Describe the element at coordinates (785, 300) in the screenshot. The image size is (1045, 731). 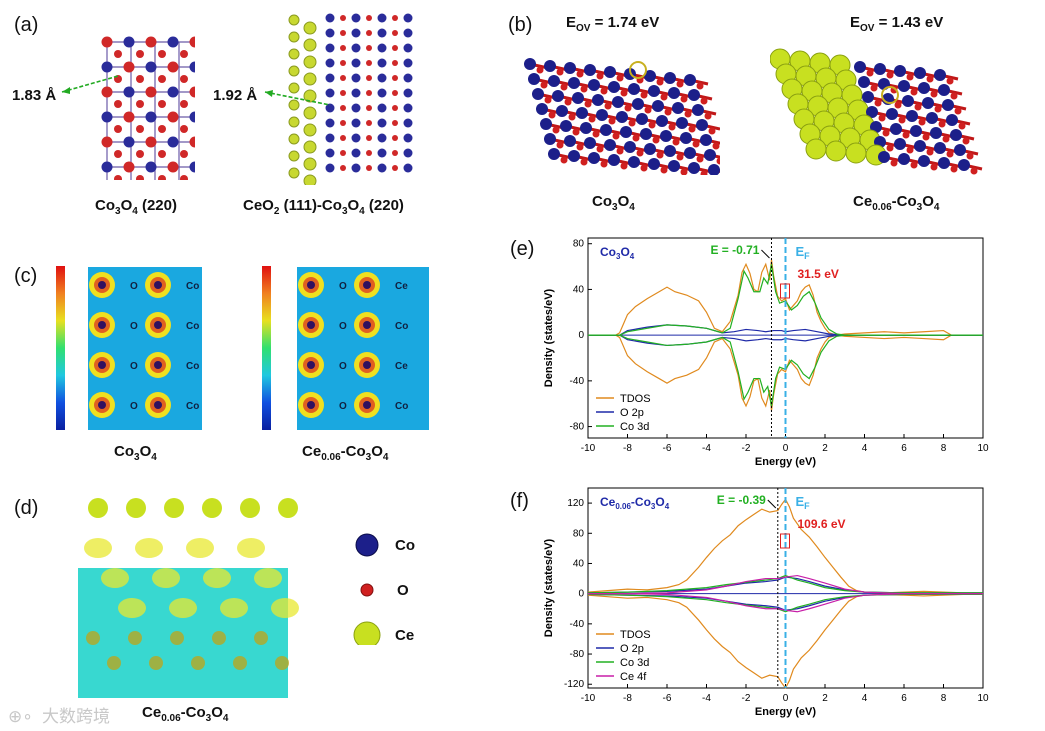
I see `series-co-3d-up` at that location.